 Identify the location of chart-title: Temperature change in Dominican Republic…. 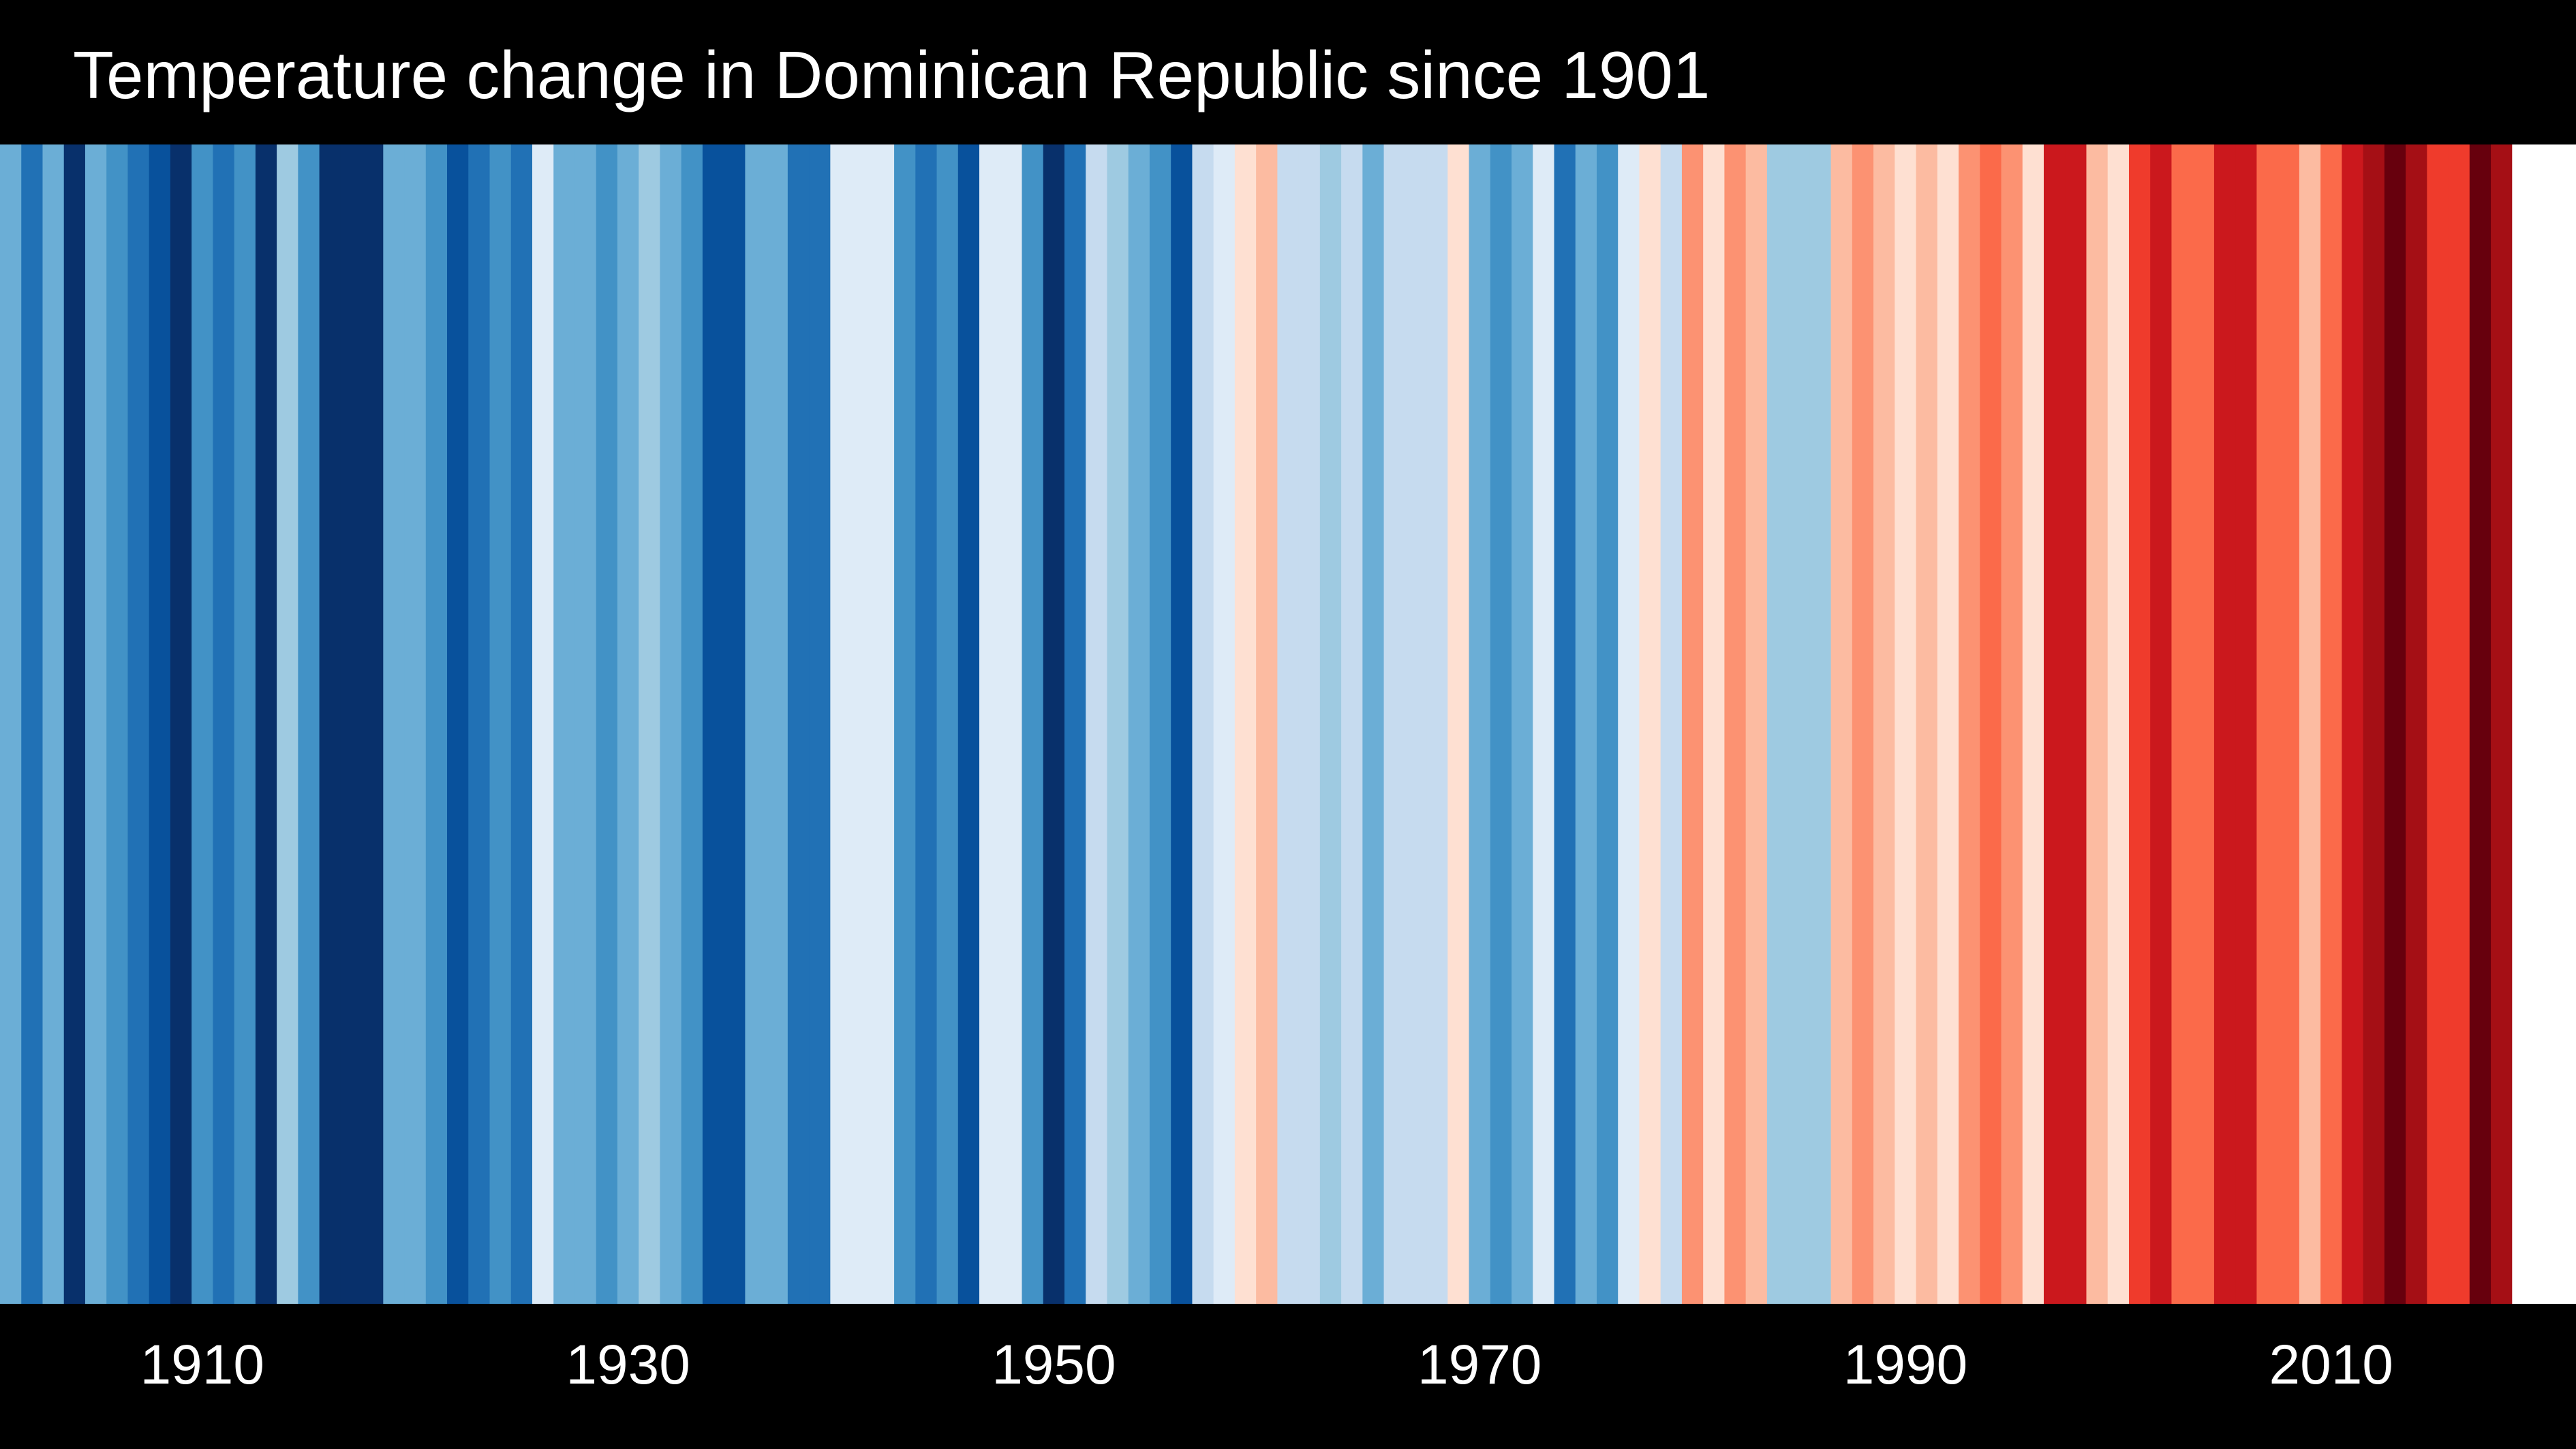
(892, 75).